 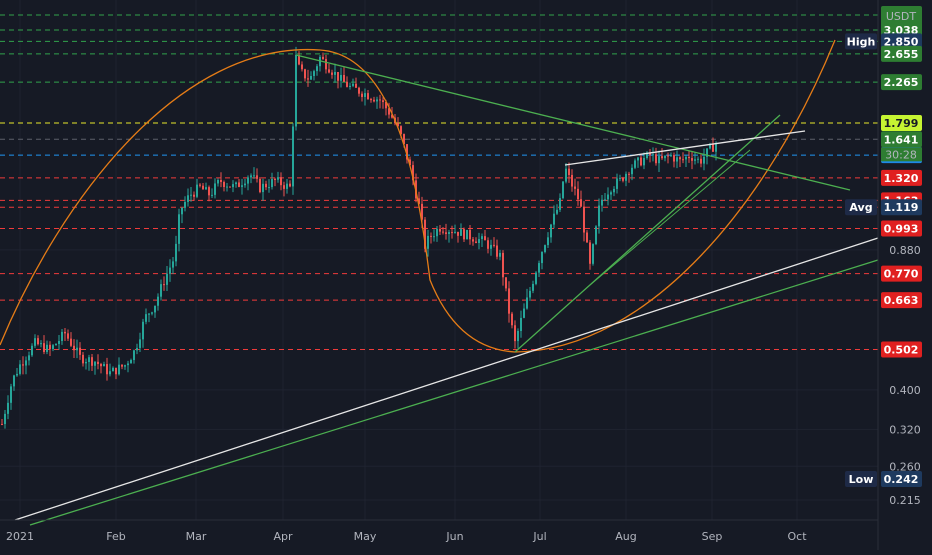 What do you see at coordinates (901, 123) in the screenshot?
I see `price-tag-label: 1.799` at bounding box center [901, 123].